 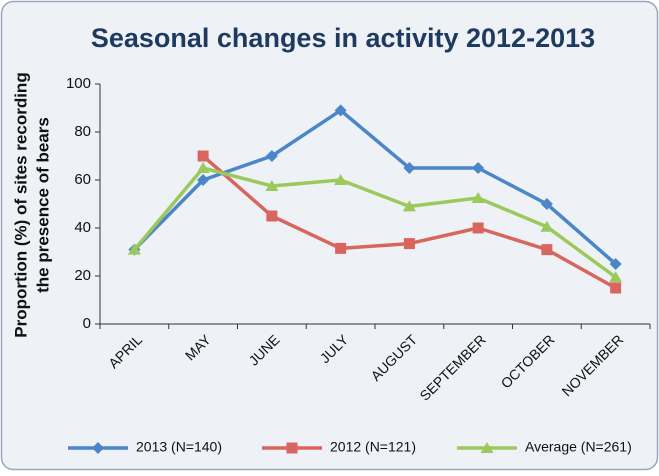 I want to click on y-tick-label: 40, so click(x=82, y=227).